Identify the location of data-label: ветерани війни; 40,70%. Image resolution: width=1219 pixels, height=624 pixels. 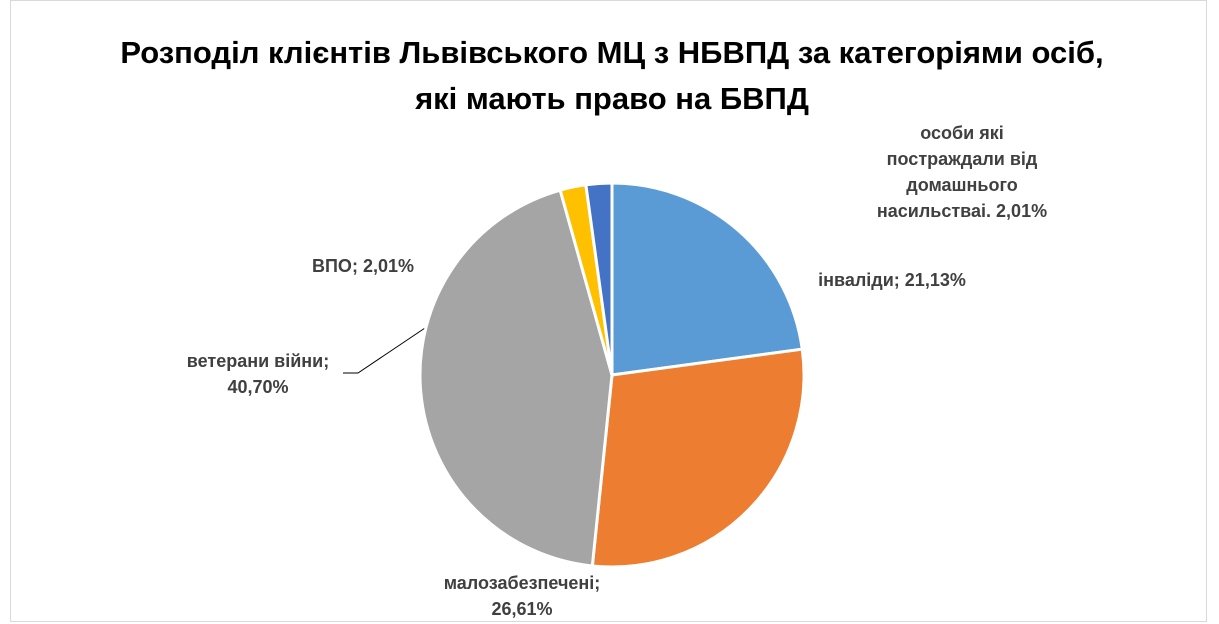
(258, 374).